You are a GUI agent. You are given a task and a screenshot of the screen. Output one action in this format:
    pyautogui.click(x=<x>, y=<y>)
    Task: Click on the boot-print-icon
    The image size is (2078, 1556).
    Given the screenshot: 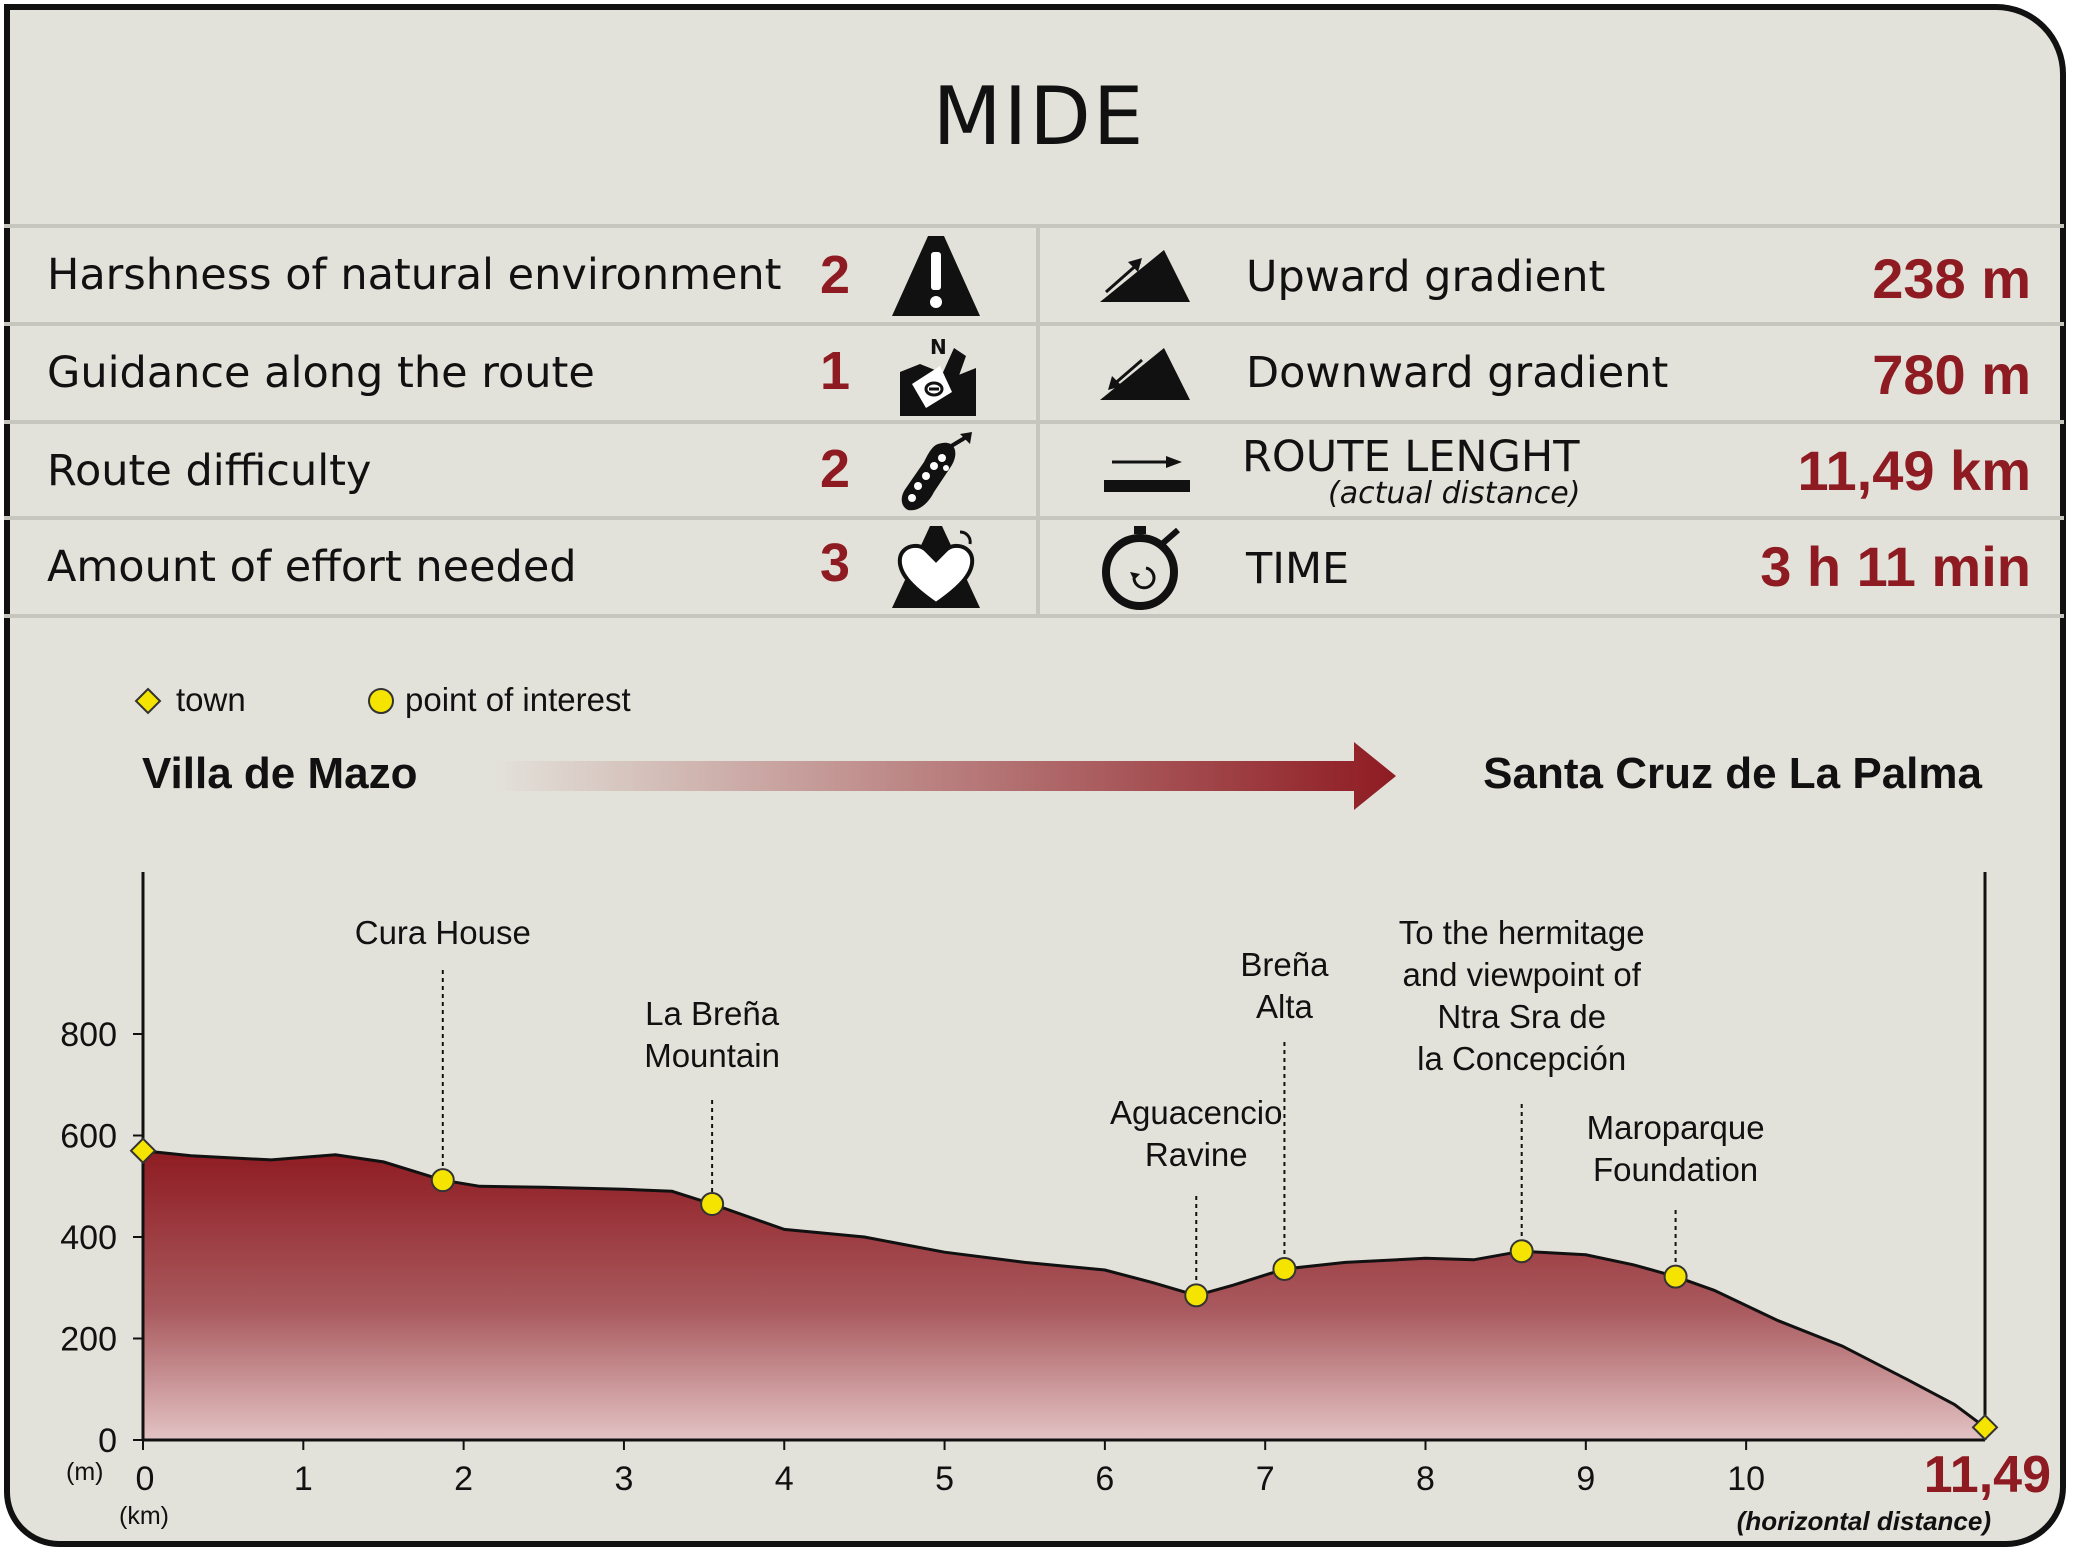 What is the action you would take?
    pyautogui.click(x=936, y=471)
    